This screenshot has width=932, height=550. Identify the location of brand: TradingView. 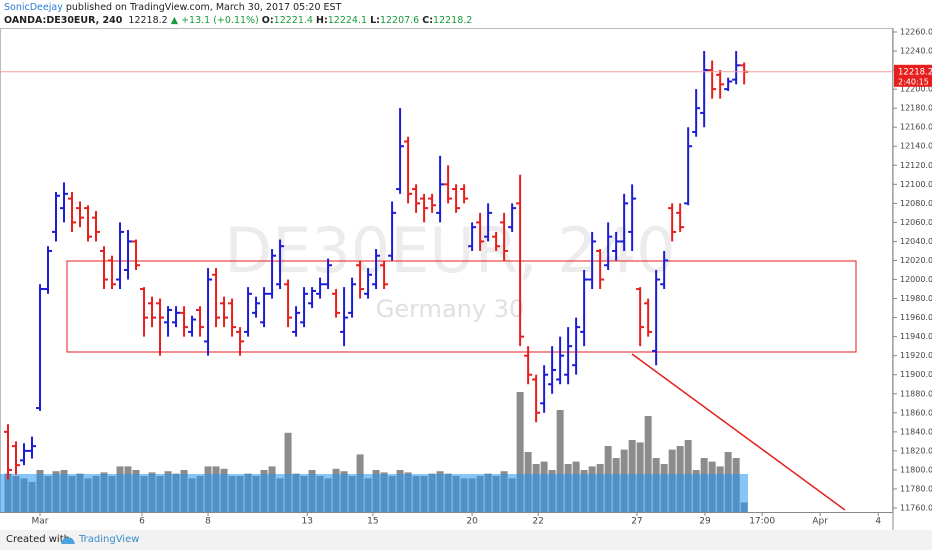
(109, 539).